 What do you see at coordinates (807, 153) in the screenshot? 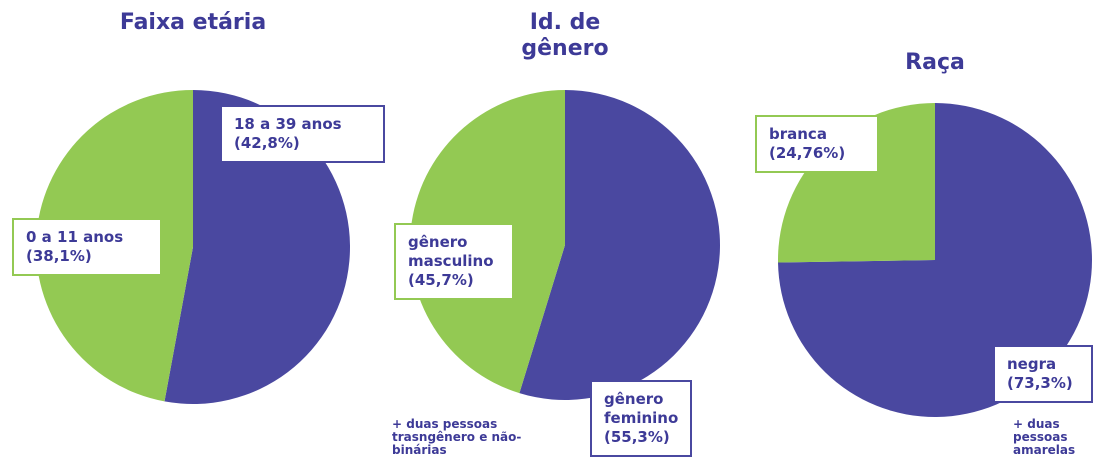
I see `label-value: (24,76%)` at bounding box center [807, 153].